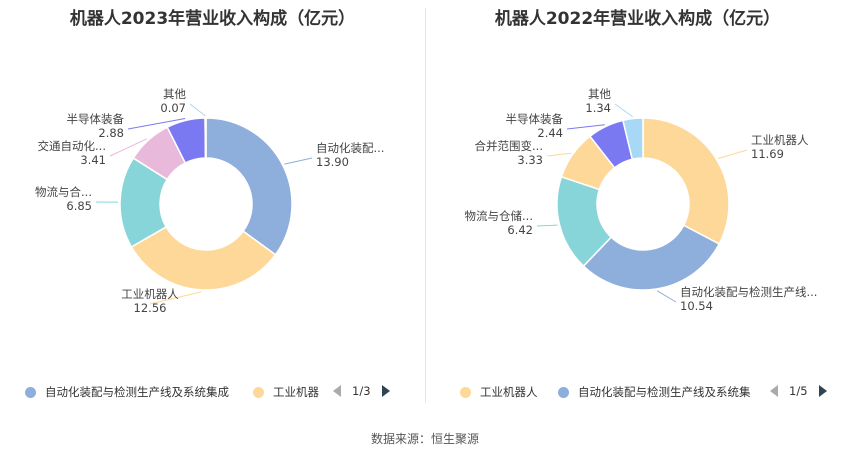 Image resolution: width=850 pixels, height=458 pixels. I want to click on legend-label: 自动化装配与检测生产线及系统集成, so click(137, 392).